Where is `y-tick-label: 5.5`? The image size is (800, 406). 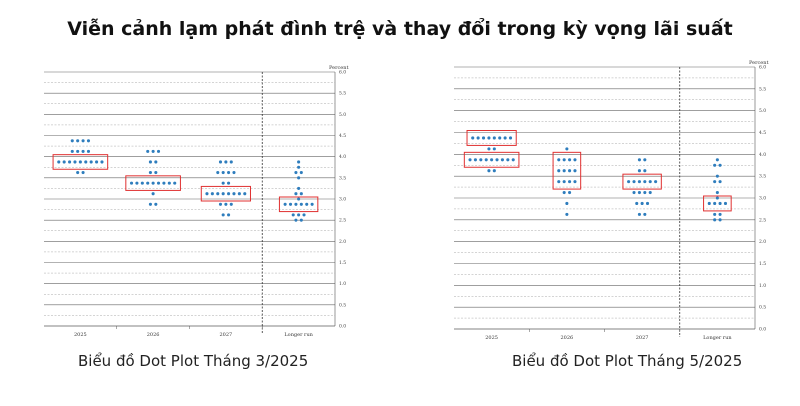
y-tick-label: 5.5 is located at coordinates (342, 94).